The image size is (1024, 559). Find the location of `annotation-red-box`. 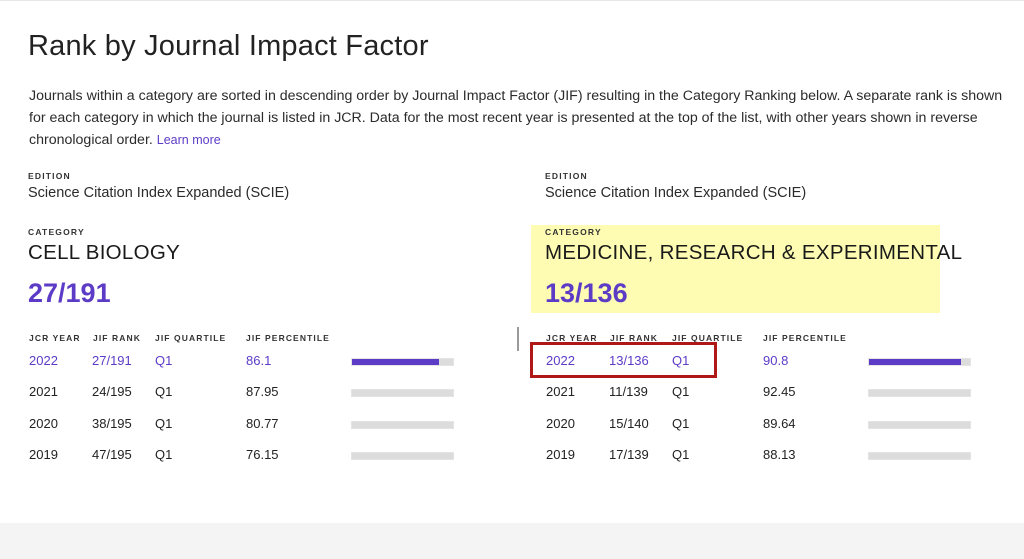

annotation-red-box is located at coordinates (623, 360).